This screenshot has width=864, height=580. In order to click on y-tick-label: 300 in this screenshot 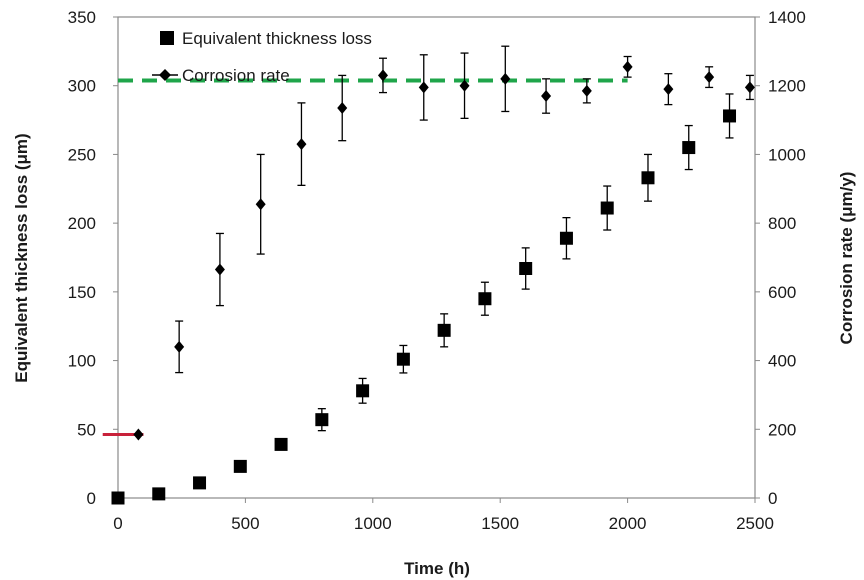, I will do `click(82, 86)`.